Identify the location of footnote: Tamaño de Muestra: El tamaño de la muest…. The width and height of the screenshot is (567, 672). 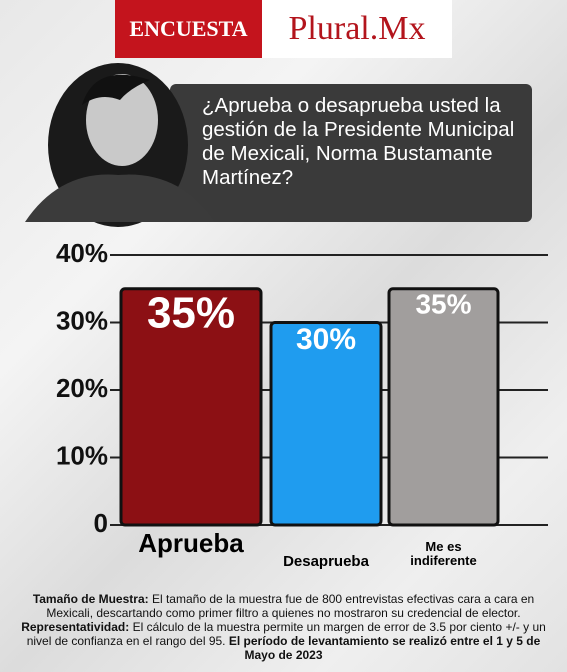
(283, 627).